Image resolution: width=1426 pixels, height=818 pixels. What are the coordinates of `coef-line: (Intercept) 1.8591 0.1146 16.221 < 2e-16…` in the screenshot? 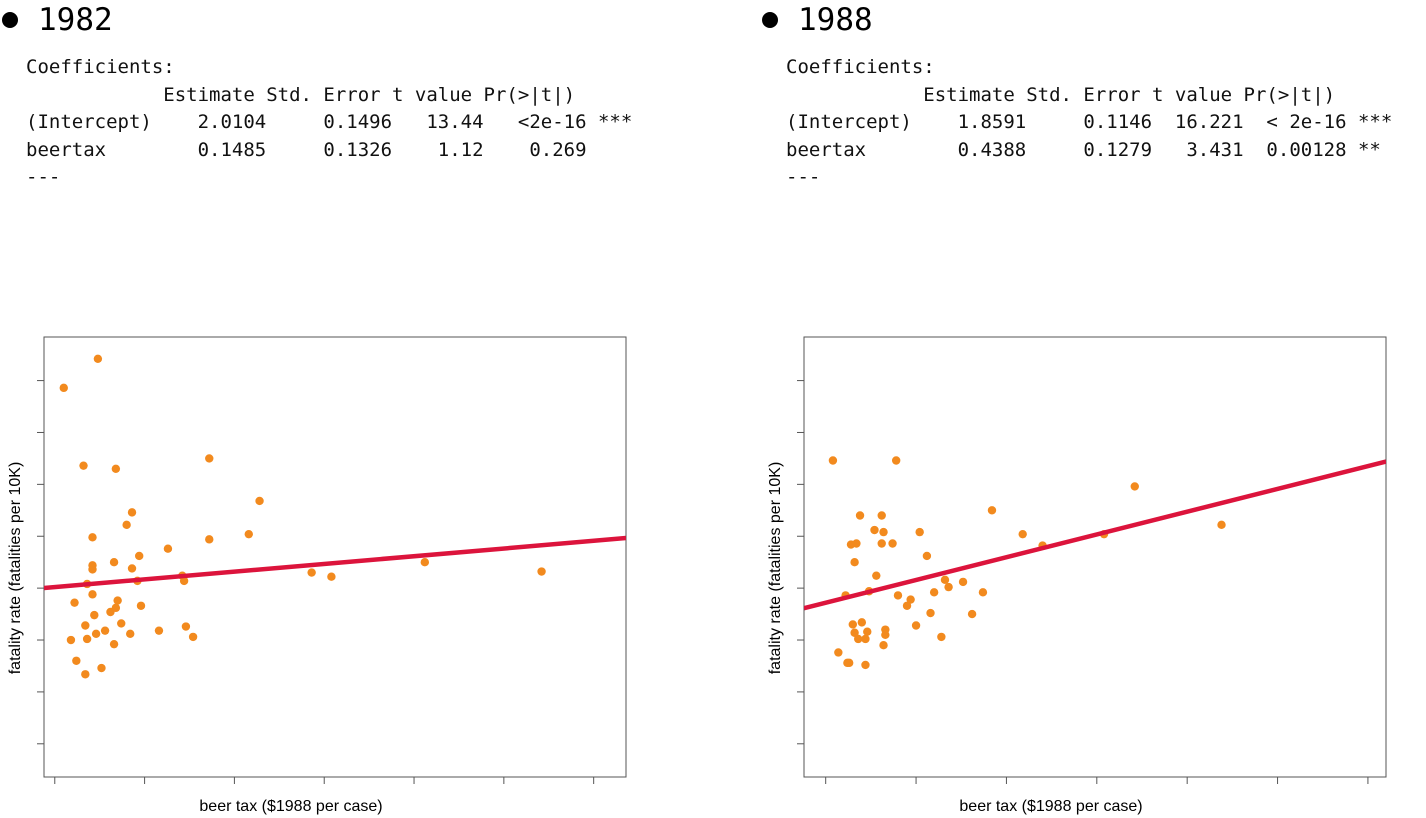 It's located at (1089, 122).